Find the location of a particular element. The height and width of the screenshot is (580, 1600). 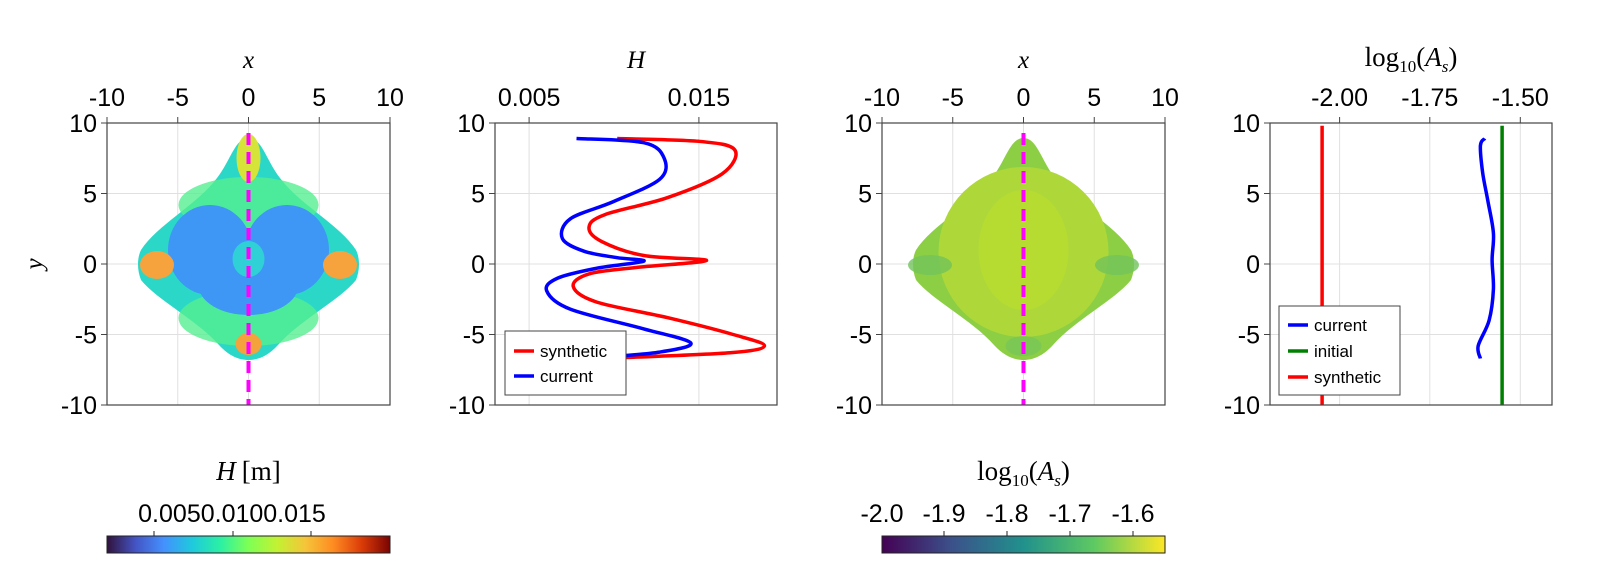

panel-3-ytick-label: 10 is located at coordinates (858, 124).